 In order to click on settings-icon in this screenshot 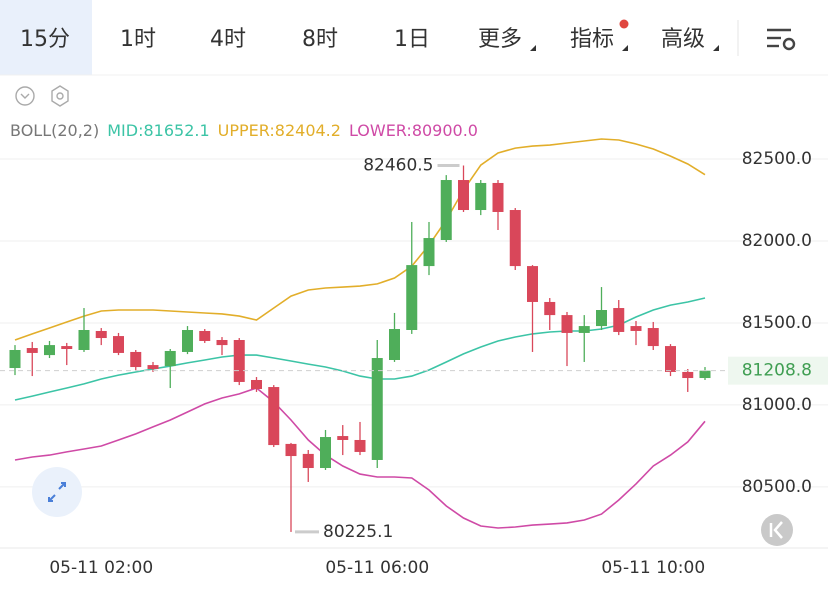, I will do `click(781, 39)`.